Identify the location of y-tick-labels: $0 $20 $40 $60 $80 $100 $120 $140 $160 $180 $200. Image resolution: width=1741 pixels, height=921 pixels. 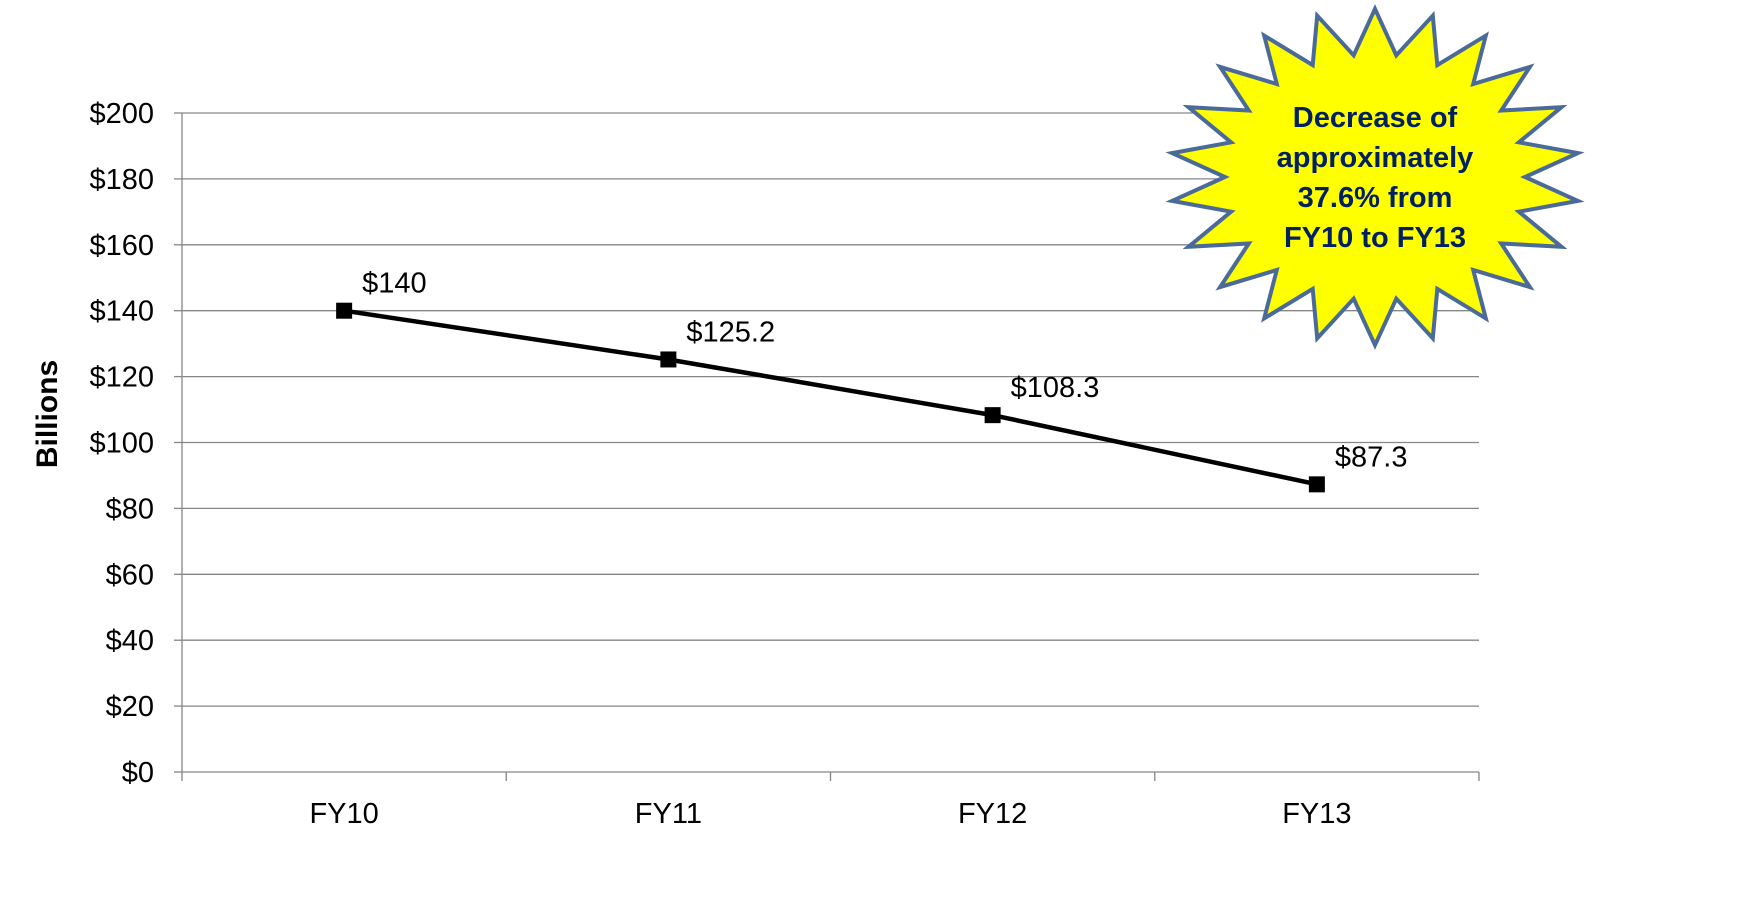
(121, 443).